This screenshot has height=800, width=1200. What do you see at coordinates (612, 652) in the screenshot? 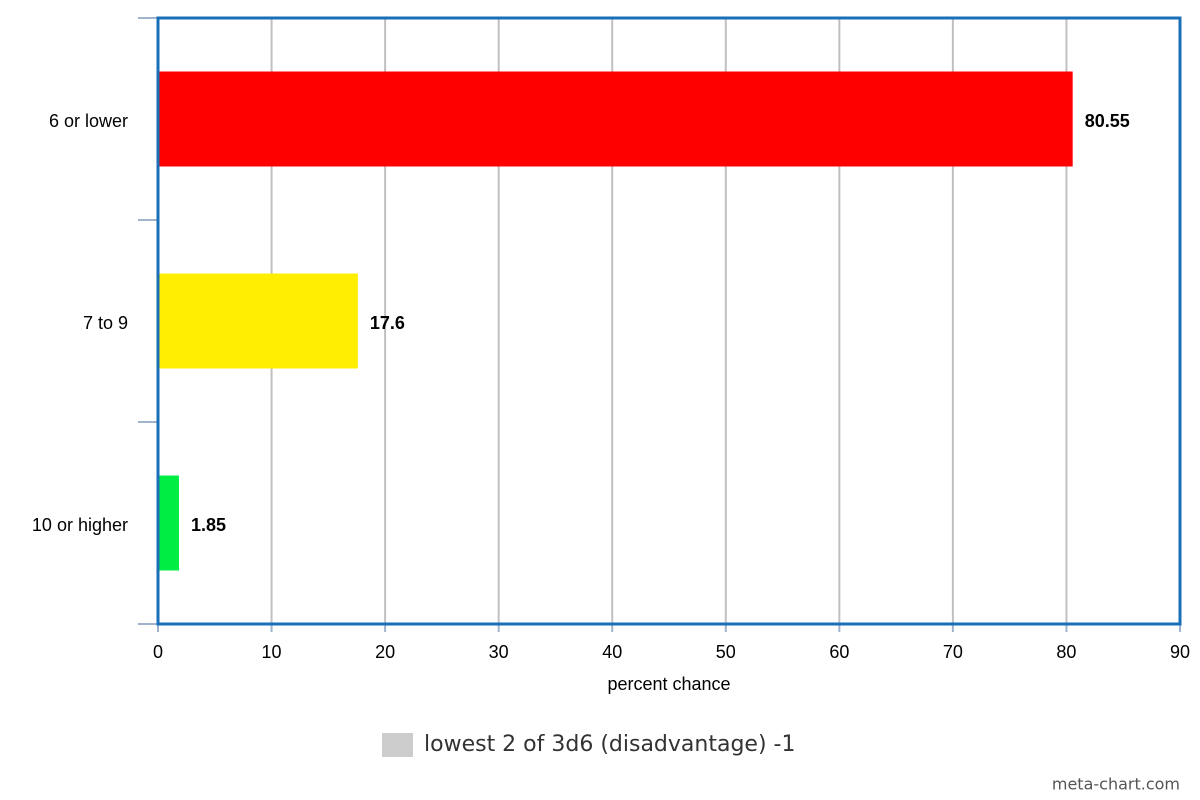
I see `x-tick-label: 40` at bounding box center [612, 652].